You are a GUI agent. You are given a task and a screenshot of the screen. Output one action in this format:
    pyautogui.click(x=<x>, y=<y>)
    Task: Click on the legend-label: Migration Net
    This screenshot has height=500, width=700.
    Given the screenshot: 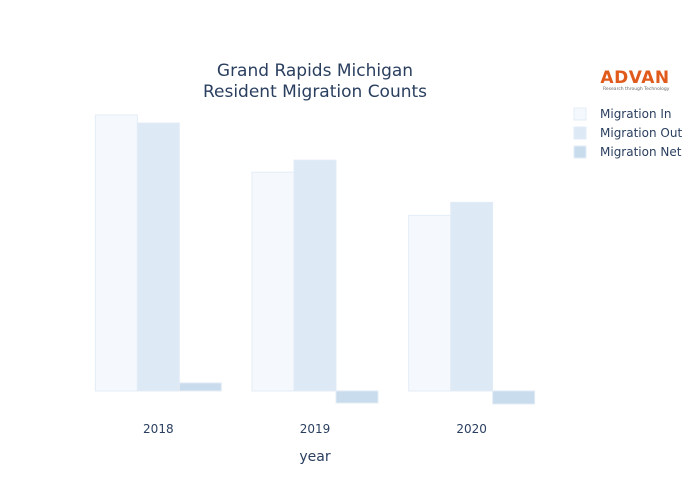 What is the action you would take?
    pyautogui.click(x=641, y=152)
    